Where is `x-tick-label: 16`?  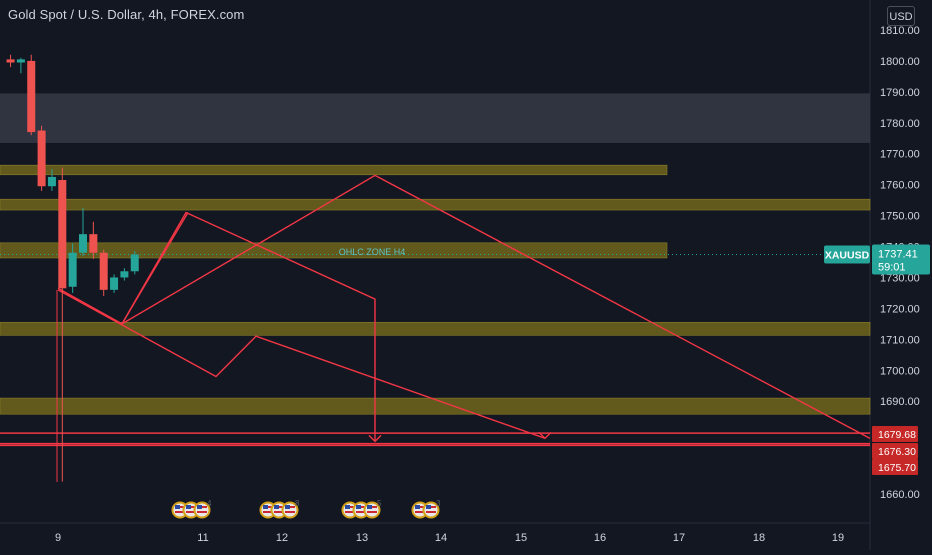 x-tick-label: 16 is located at coordinates (600, 538).